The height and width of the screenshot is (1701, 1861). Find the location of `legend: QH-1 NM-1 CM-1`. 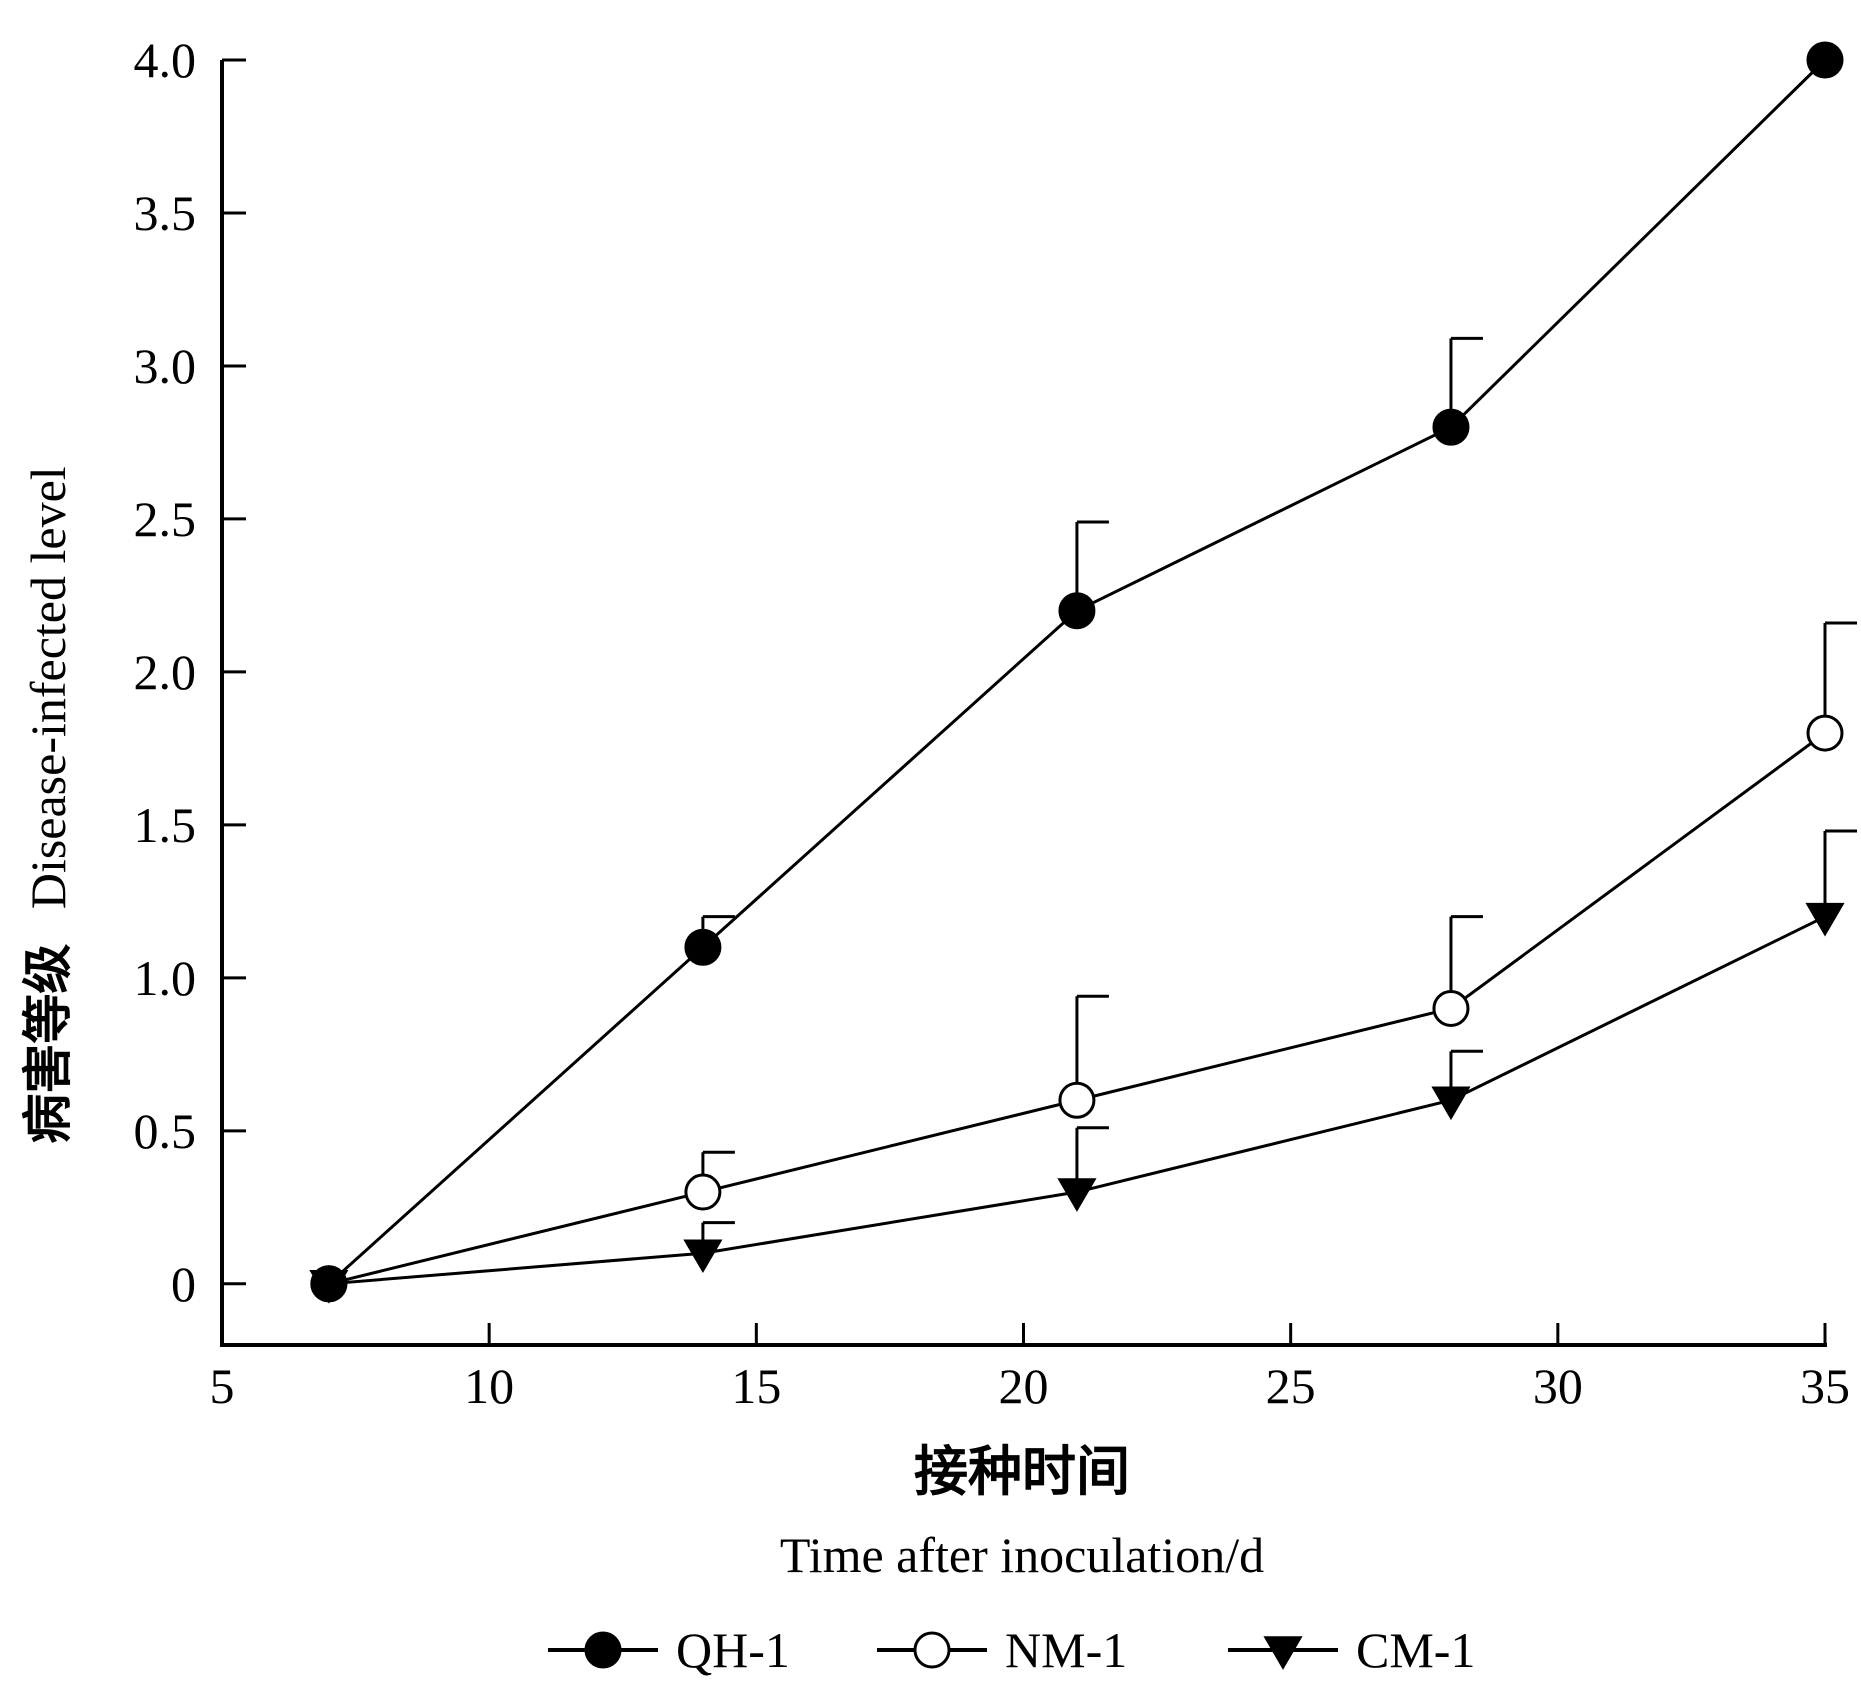

legend: QH-1 NM-1 CM-1 is located at coordinates (1011, 1650).